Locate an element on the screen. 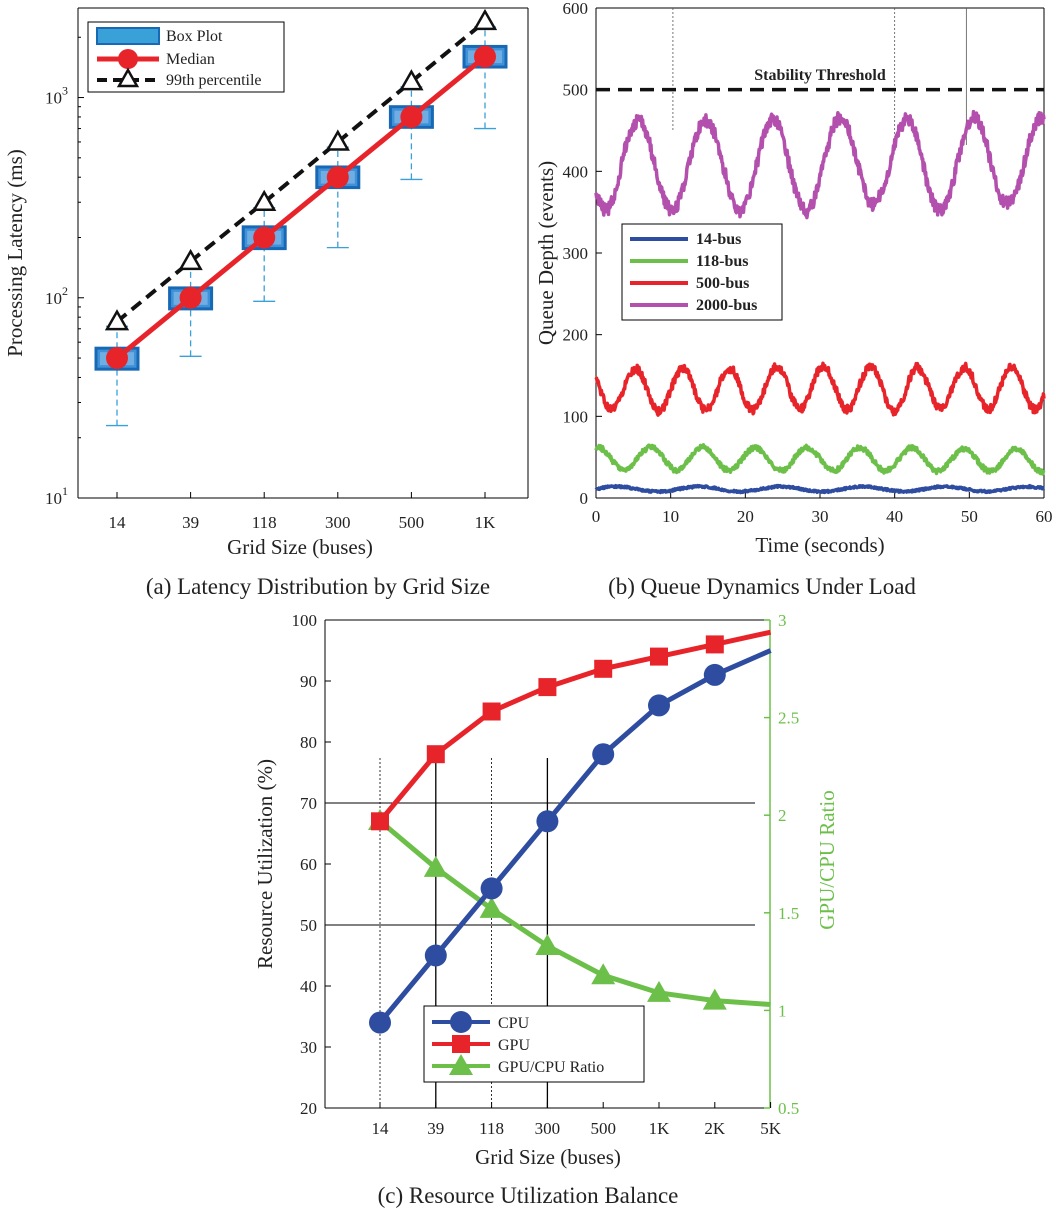 Image resolution: width=1056 pixels, height=1213 pixels. b-ytick-label: 600 is located at coordinates (576, 9).